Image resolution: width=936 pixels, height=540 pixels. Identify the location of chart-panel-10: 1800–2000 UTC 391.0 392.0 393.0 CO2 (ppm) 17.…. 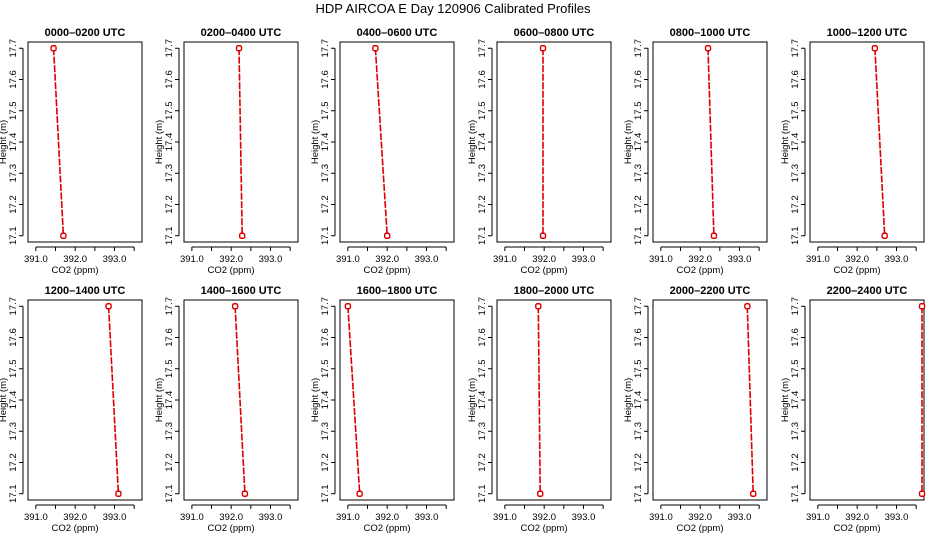
(539, 409).